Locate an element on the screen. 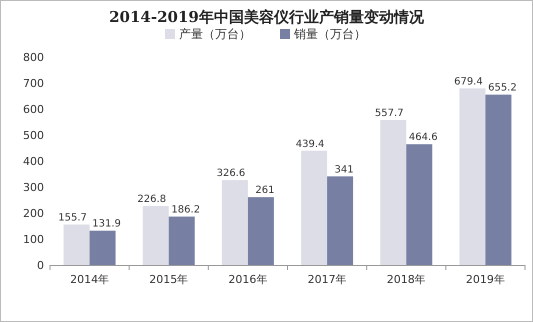 The height and width of the screenshot is (322, 533). data-label: 439.4 is located at coordinates (310, 144).